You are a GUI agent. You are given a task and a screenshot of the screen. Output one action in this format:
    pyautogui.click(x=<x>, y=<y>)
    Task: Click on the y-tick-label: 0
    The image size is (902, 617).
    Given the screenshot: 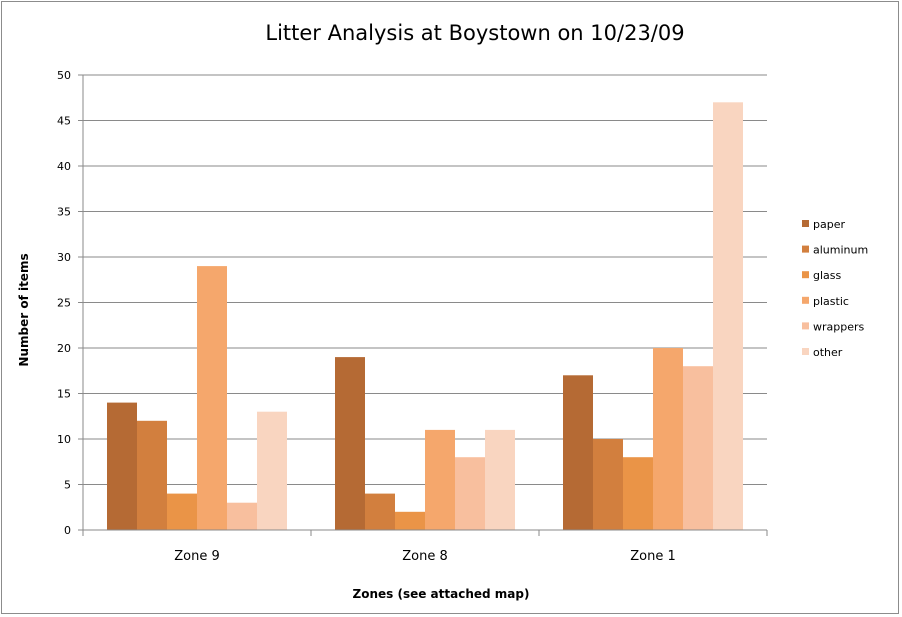 What is the action you would take?
    pyautogui.click(x=67, y=530)
    